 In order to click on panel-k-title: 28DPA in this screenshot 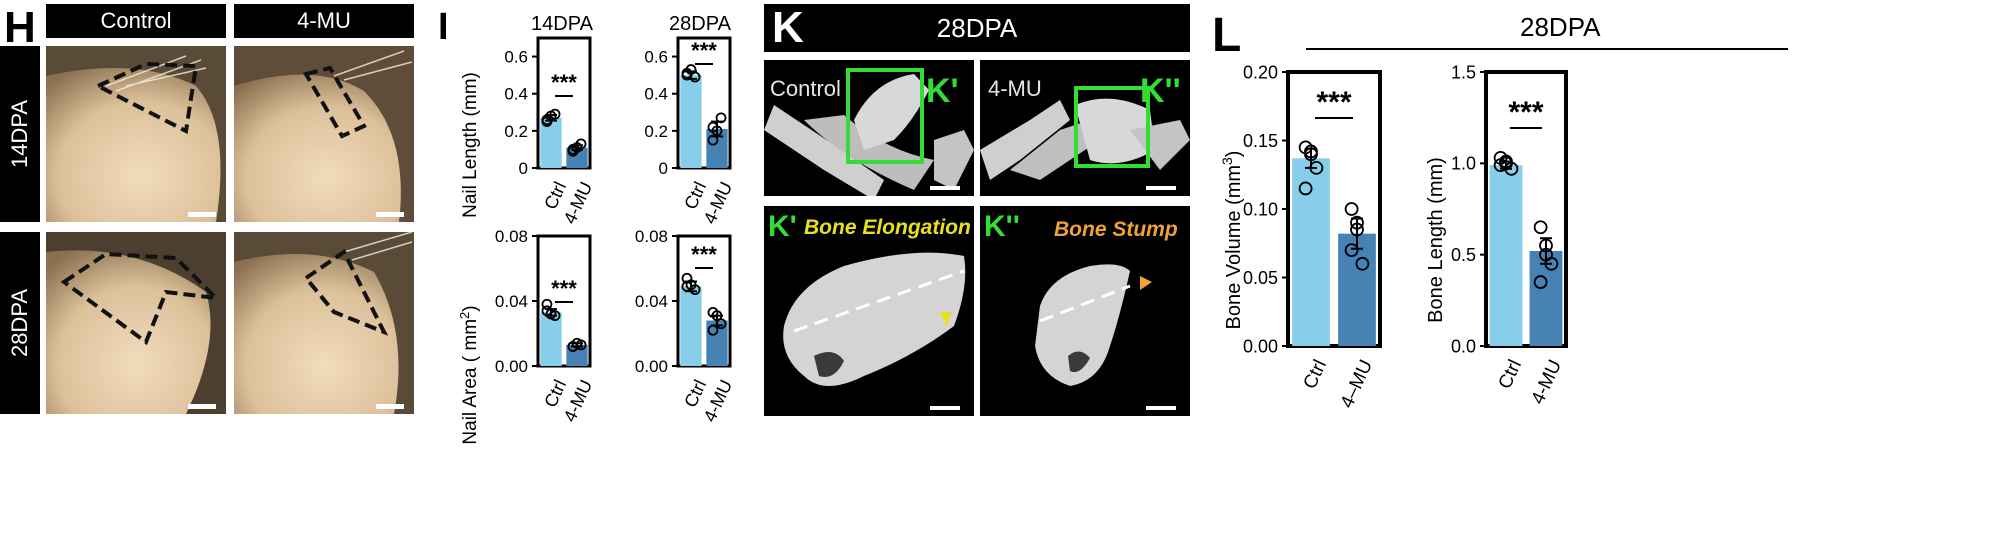, I will do `click(977, 27)`.